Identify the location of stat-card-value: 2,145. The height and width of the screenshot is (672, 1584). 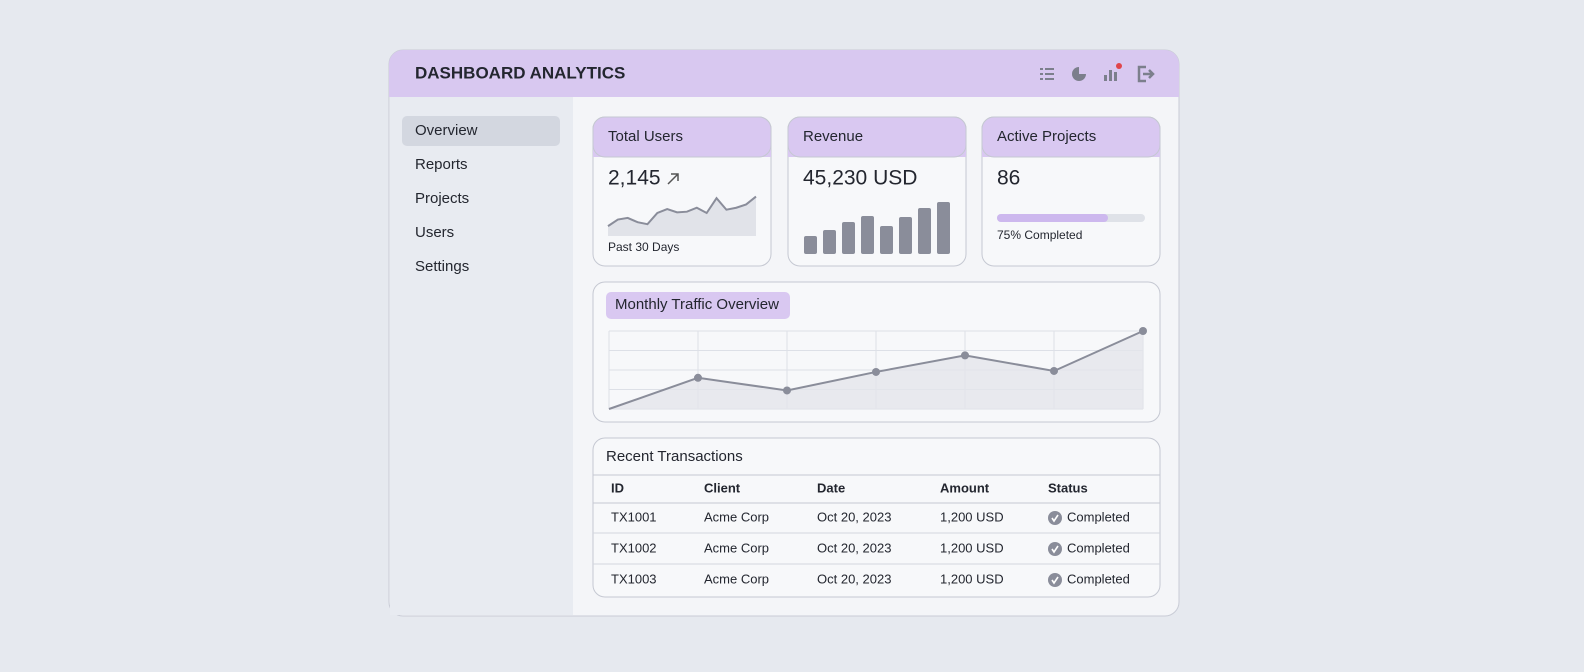
(634, 178).